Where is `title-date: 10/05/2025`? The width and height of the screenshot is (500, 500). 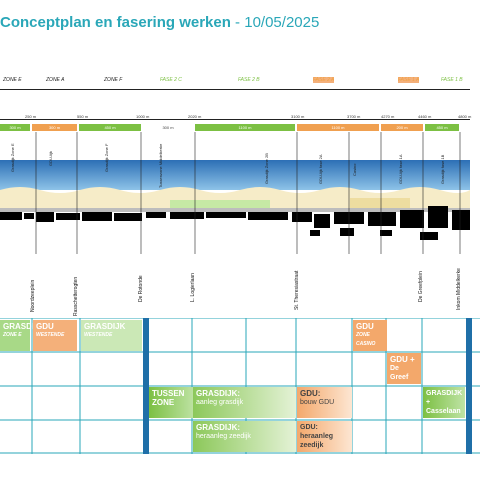 title-date: 10/05/2025 is located at coordinates (282, 22).